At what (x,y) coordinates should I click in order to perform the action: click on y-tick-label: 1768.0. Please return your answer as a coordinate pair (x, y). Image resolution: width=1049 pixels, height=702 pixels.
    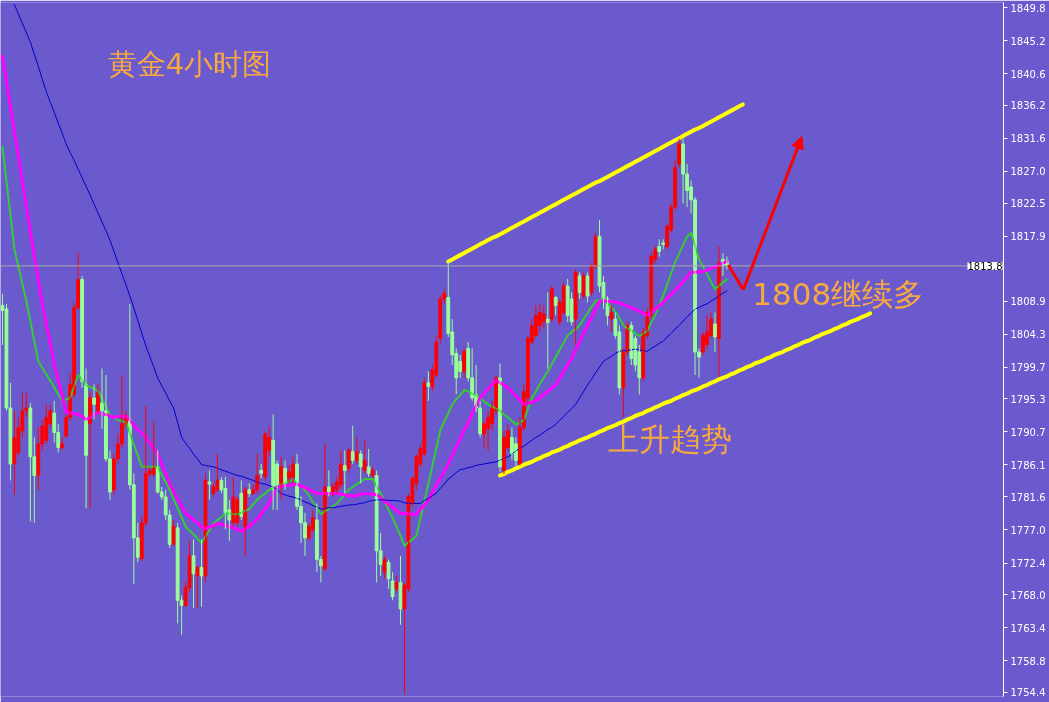
    Looking at the image, I should click on (1028, 595).